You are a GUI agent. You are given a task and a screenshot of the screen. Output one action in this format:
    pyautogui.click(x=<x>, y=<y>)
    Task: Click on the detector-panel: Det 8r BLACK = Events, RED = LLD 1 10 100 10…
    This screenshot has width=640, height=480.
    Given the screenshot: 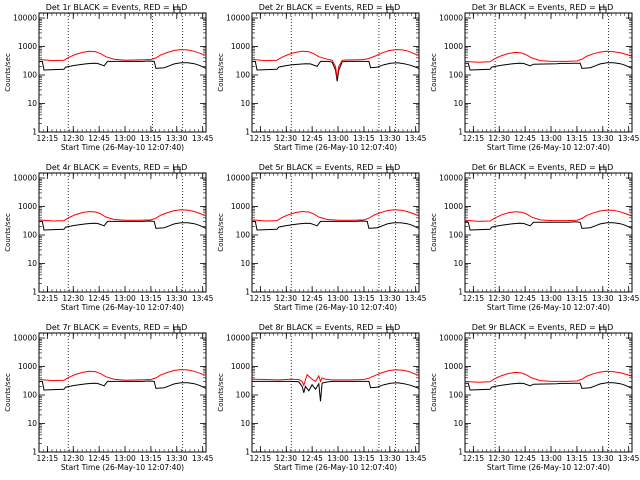 What is the action you would take?
    pyautogui.click(x=319, y=400)
    